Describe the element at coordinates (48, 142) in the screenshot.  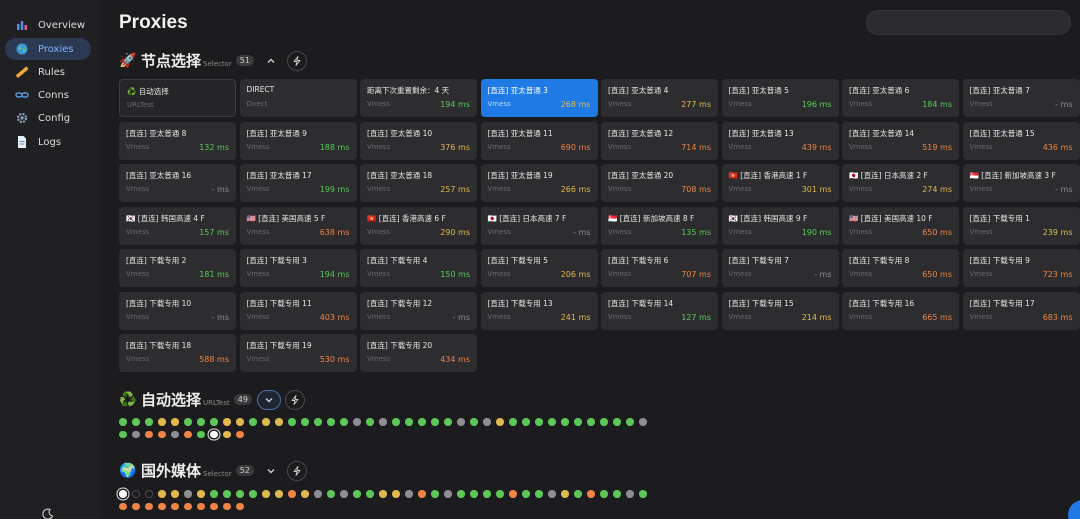
I see `nav-logs: Logs` at that location.